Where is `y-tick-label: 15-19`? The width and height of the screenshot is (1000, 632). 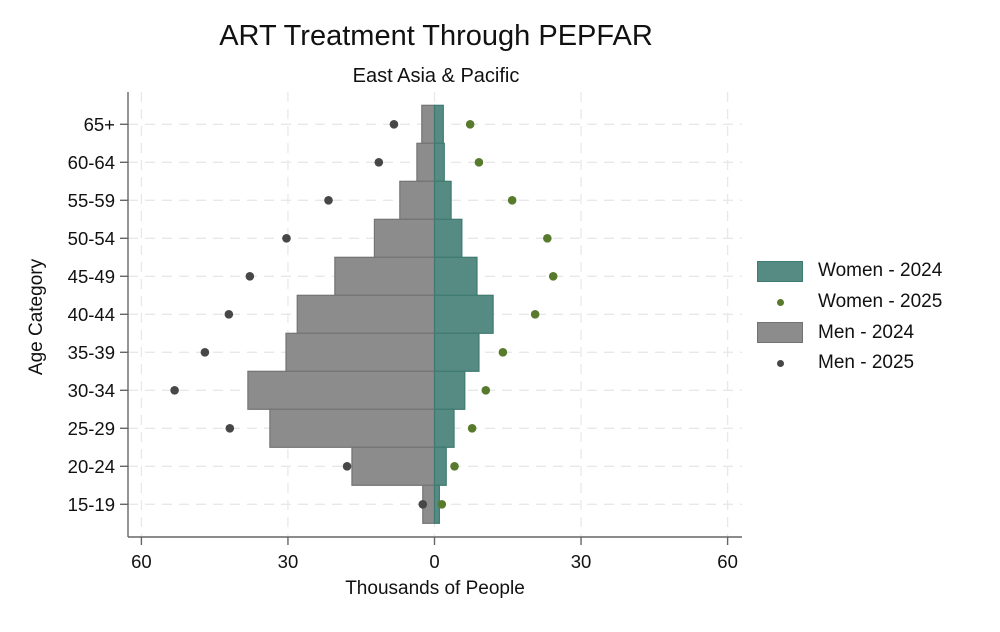 y-tick-label: 15-19 is located at coordinates (91, 504).